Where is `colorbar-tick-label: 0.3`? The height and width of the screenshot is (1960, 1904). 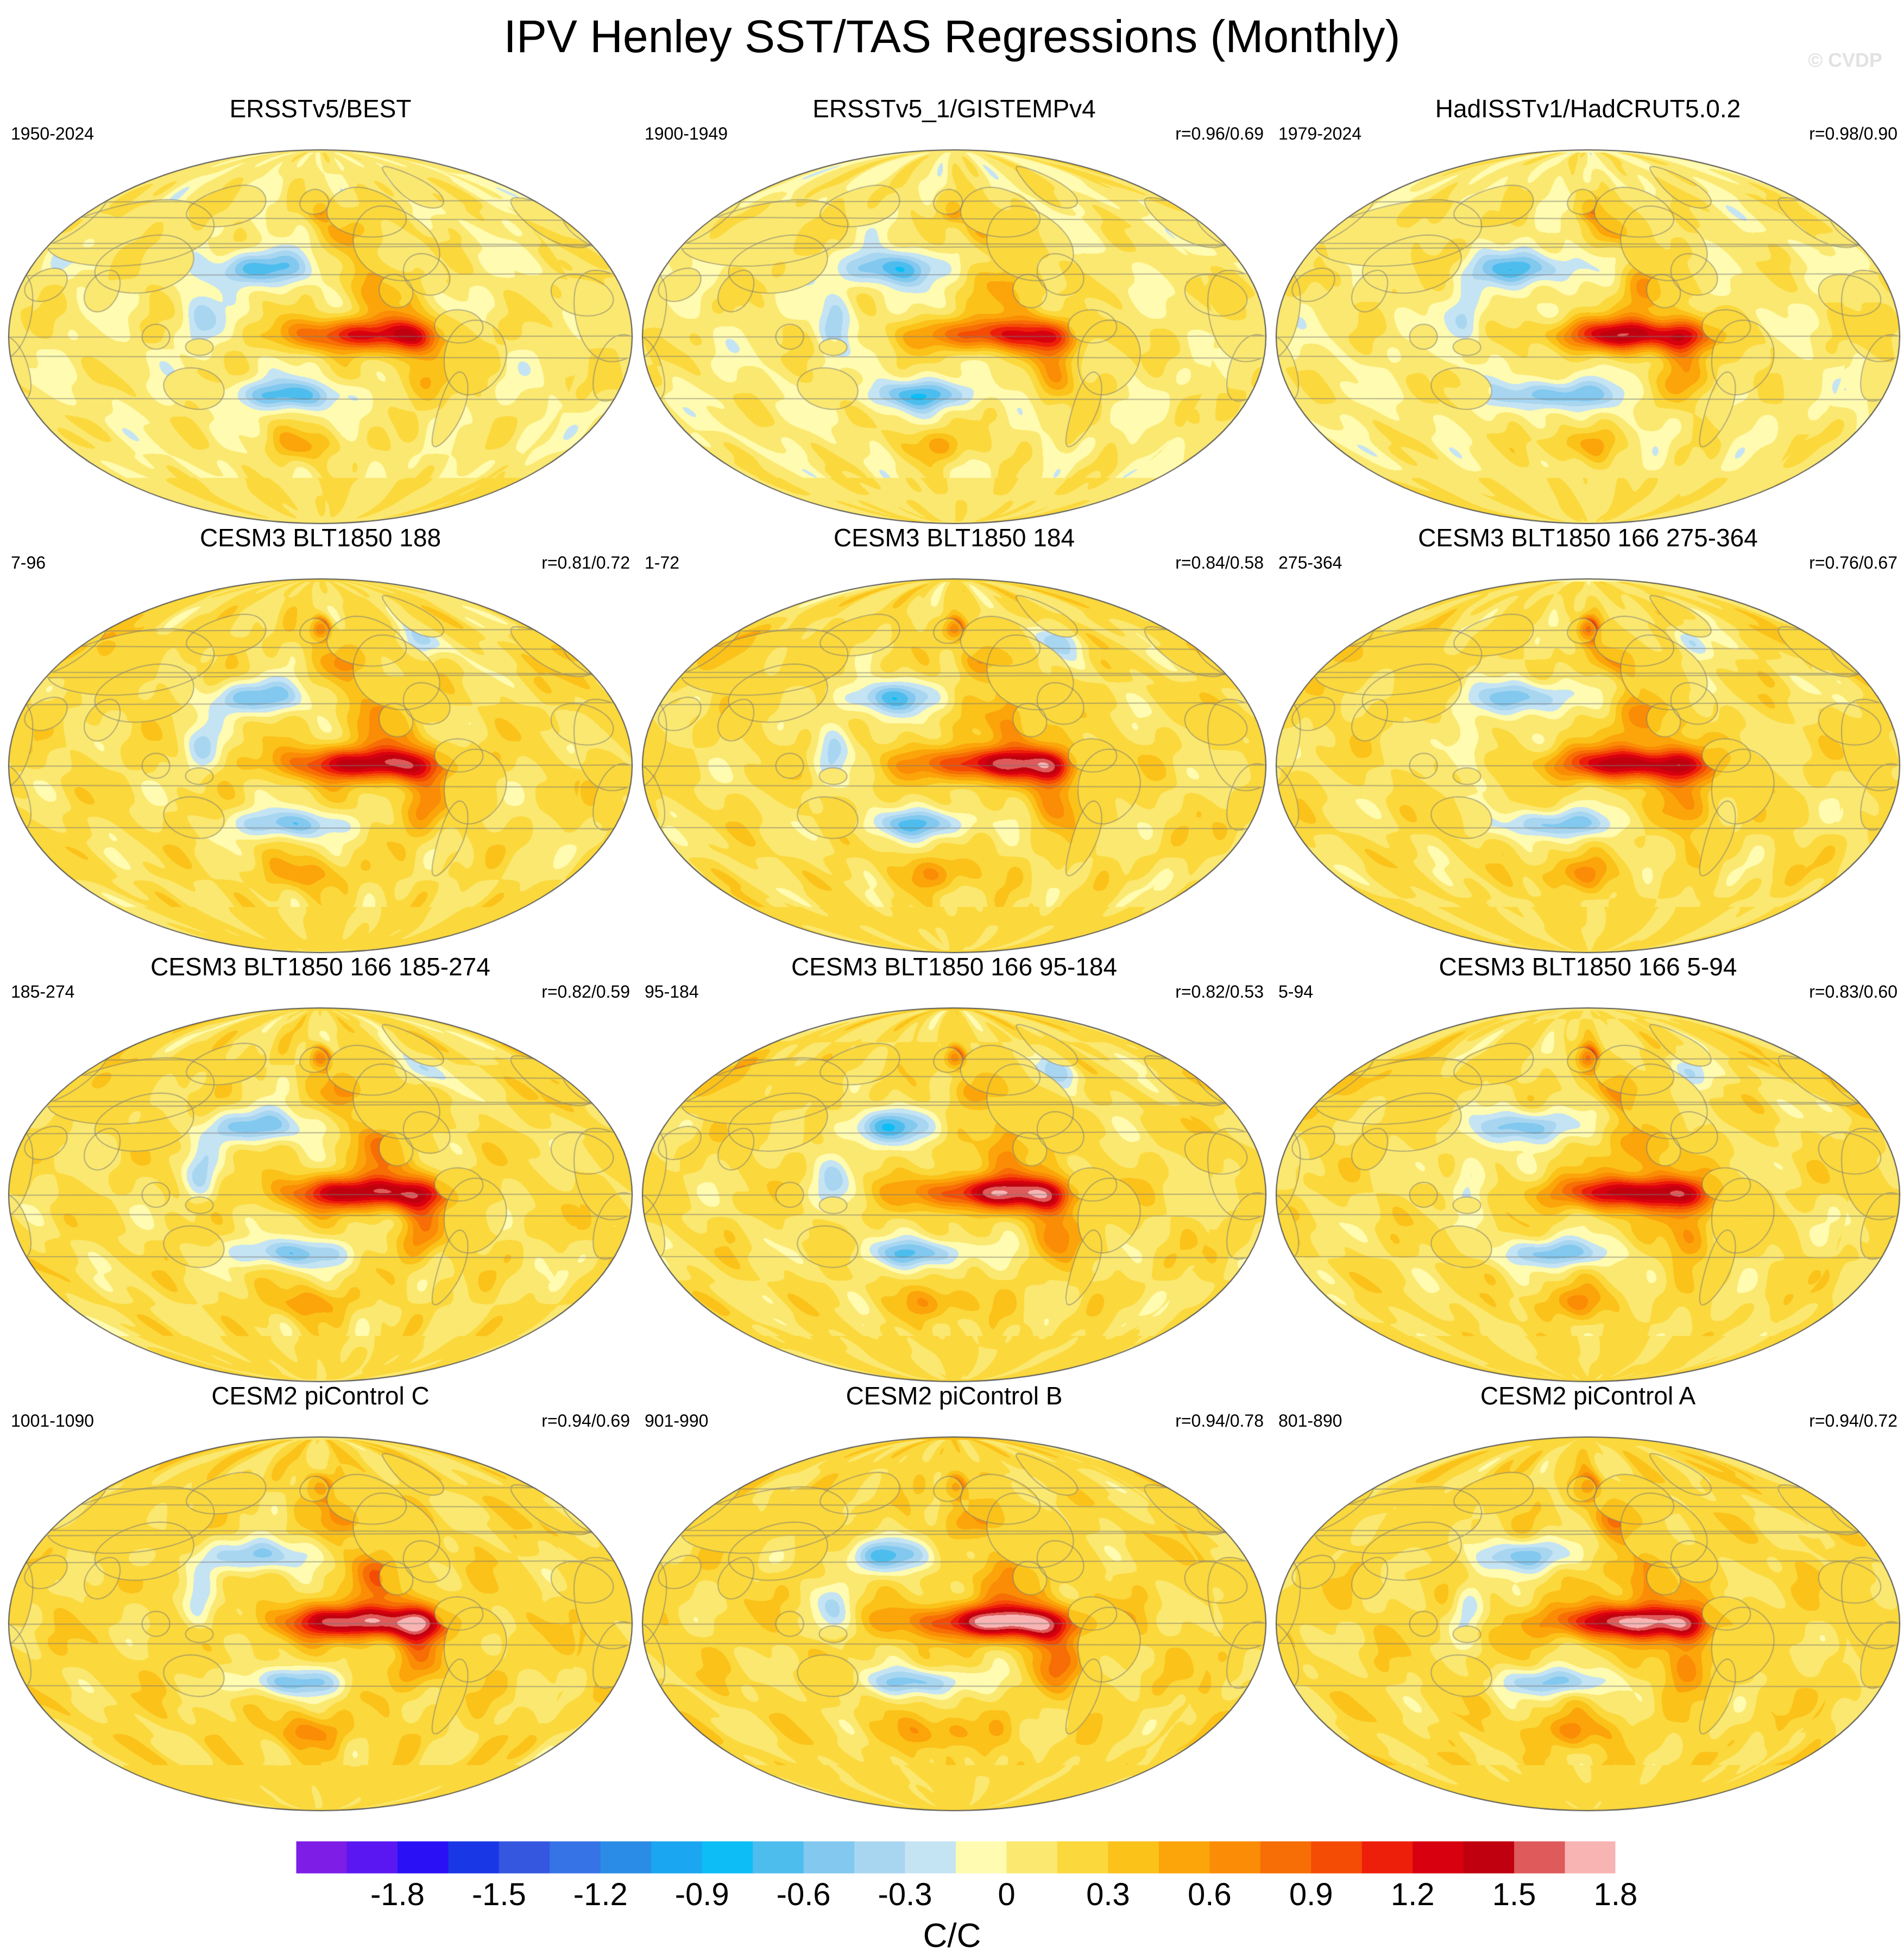
colorbar-tick-label: 0.3 is located at coordinates (1108, 1895).